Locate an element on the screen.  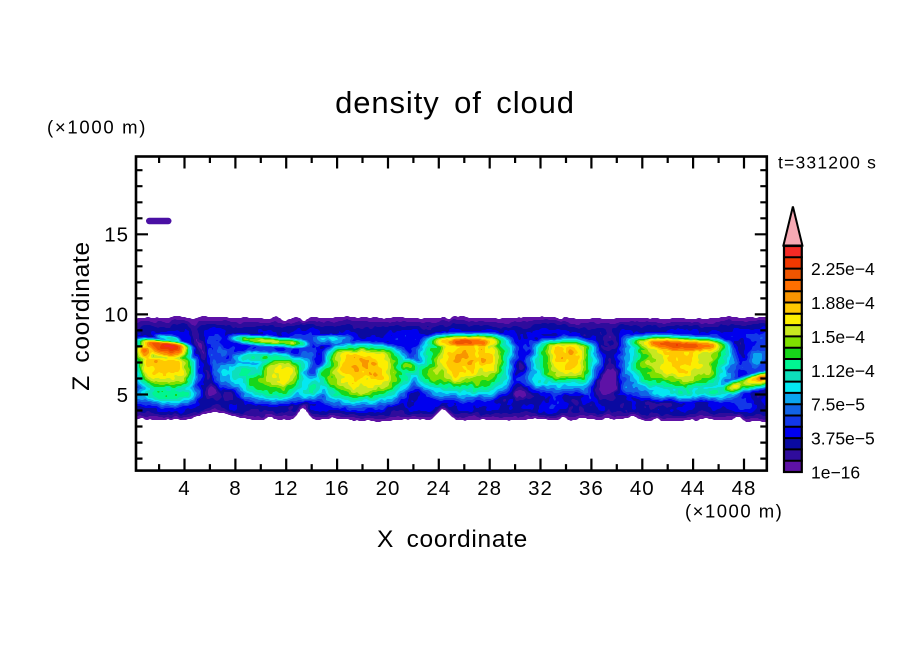
svg-text: 32 is located at coordinates (540, 488).